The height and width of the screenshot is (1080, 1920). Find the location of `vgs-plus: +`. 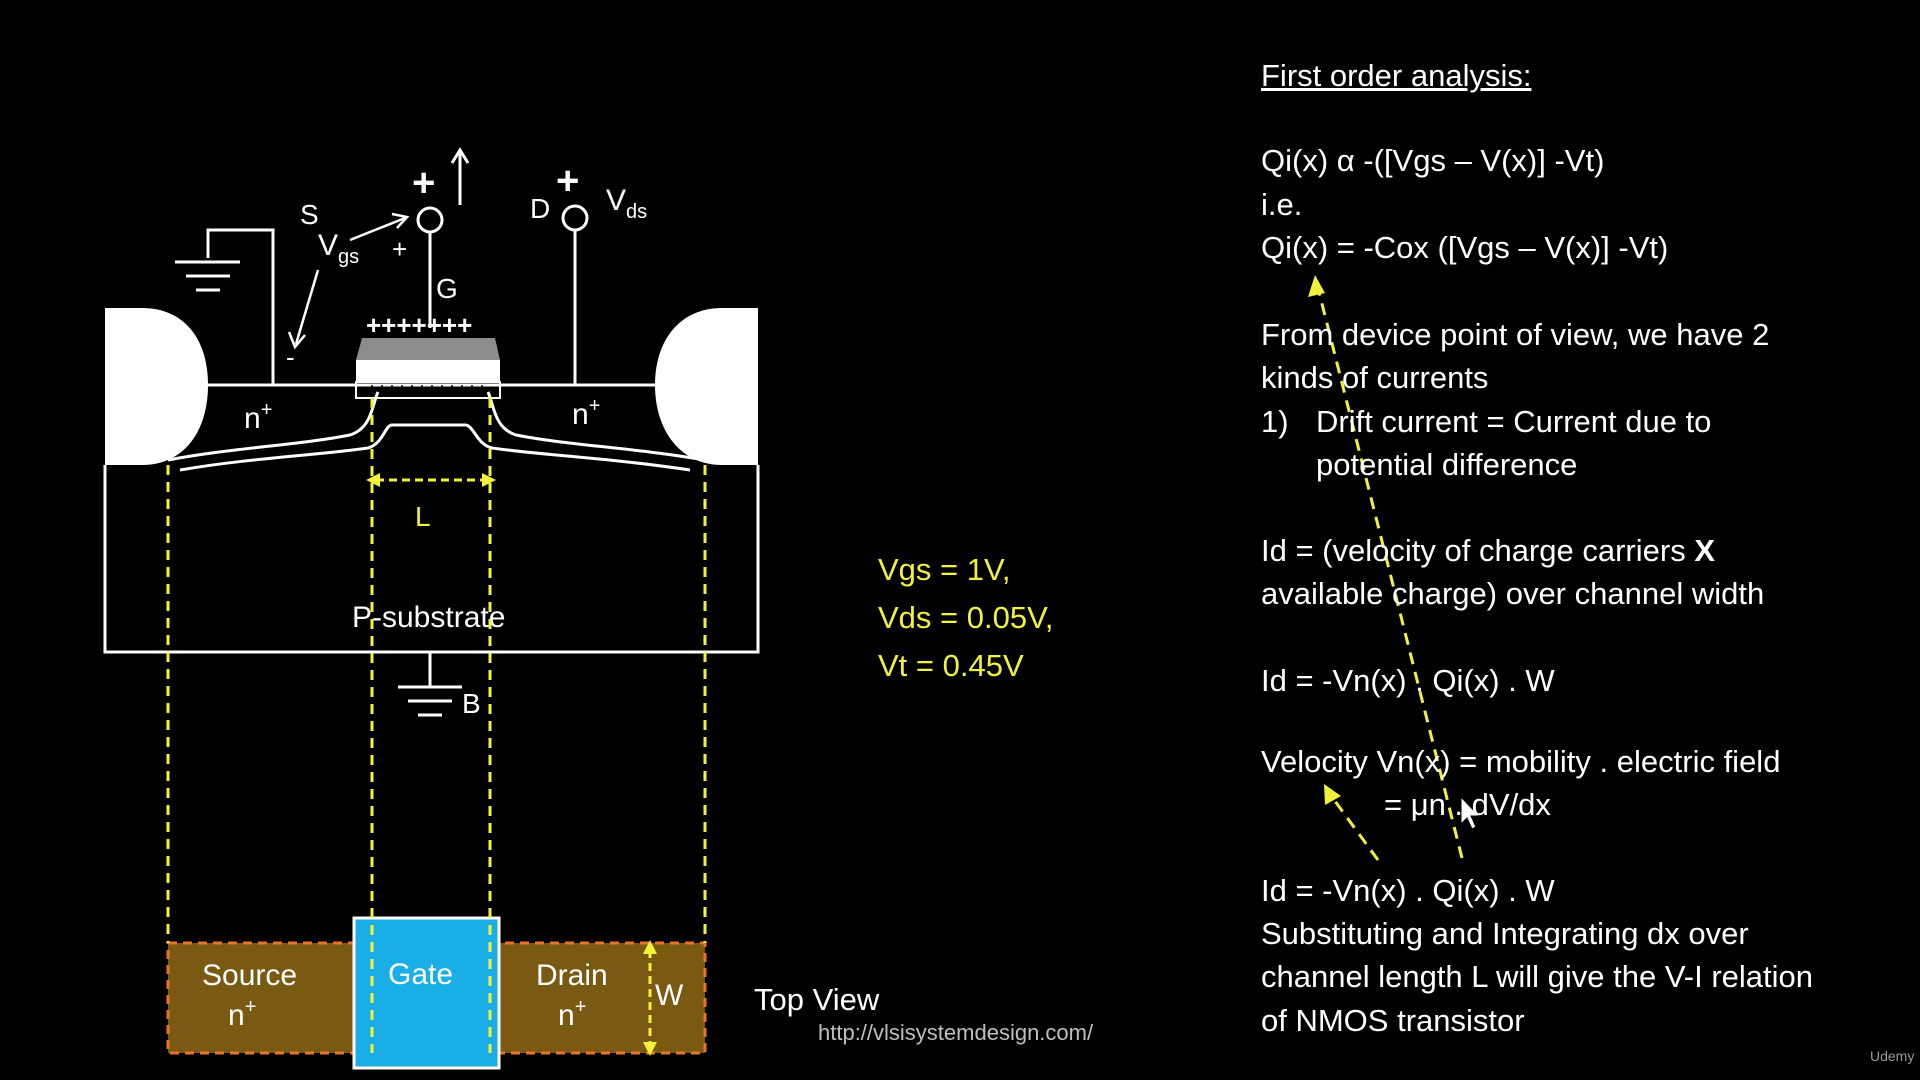

vgs-plus: + is located at coordinates (399, 249).